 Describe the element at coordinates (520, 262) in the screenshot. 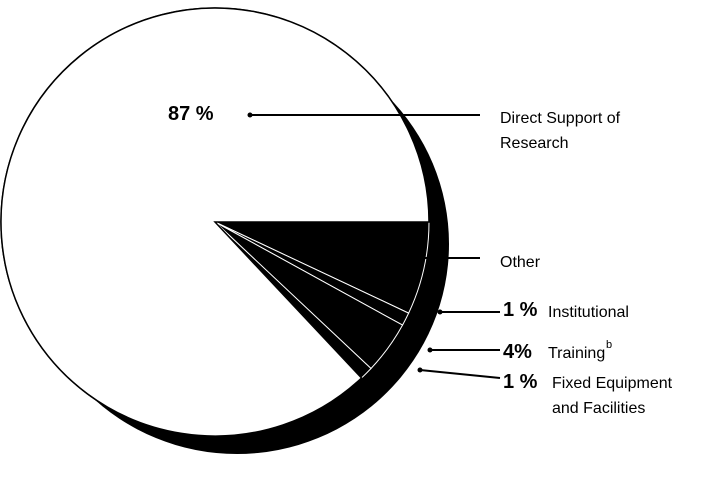

I see `category-label: Other` at that location.